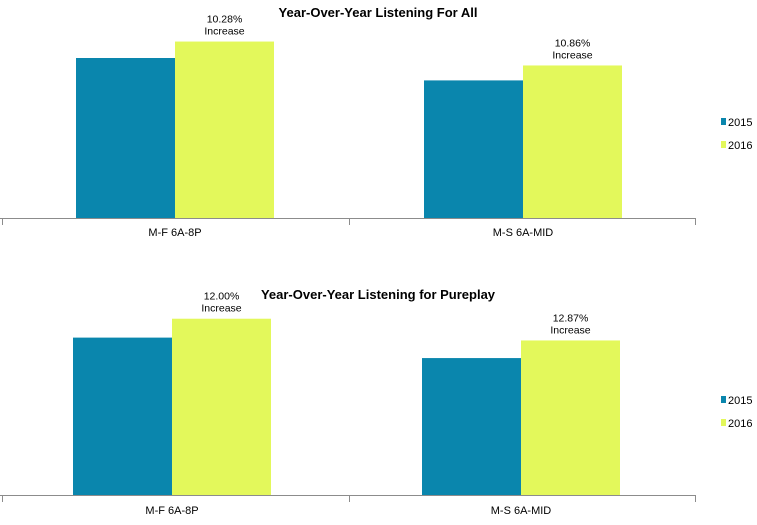 This screenshot has width=757, height=525. Describe the element at coordinates (378, 12) in the screenshot. I see `chart-title: Year-Over-Year Listening For All` at that location.